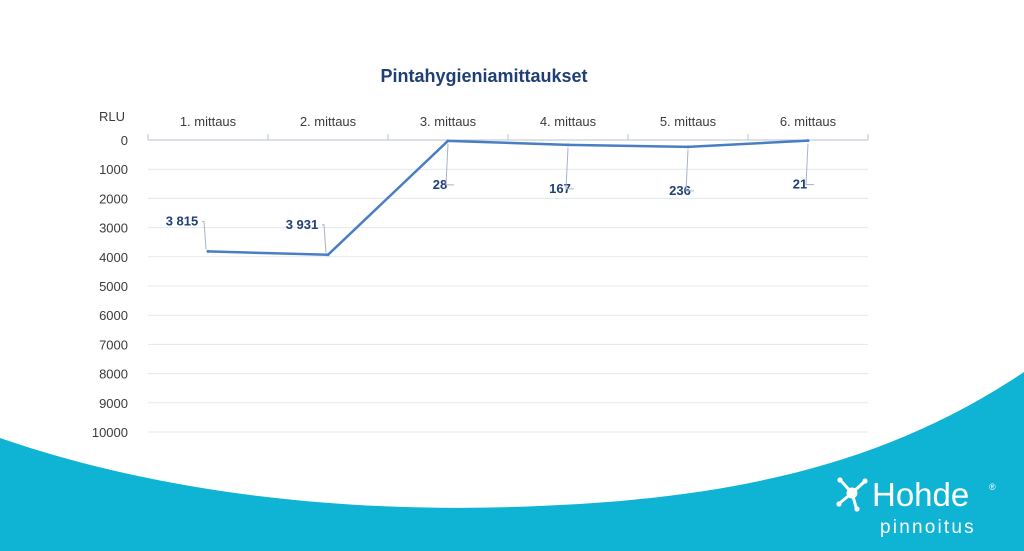 The height and width of the screenshot is (551, 1024). What do you see at coordinates (112, 116) in the screenshot?
I see `y-axis-label: RLU` at bounding box center [112, 116].